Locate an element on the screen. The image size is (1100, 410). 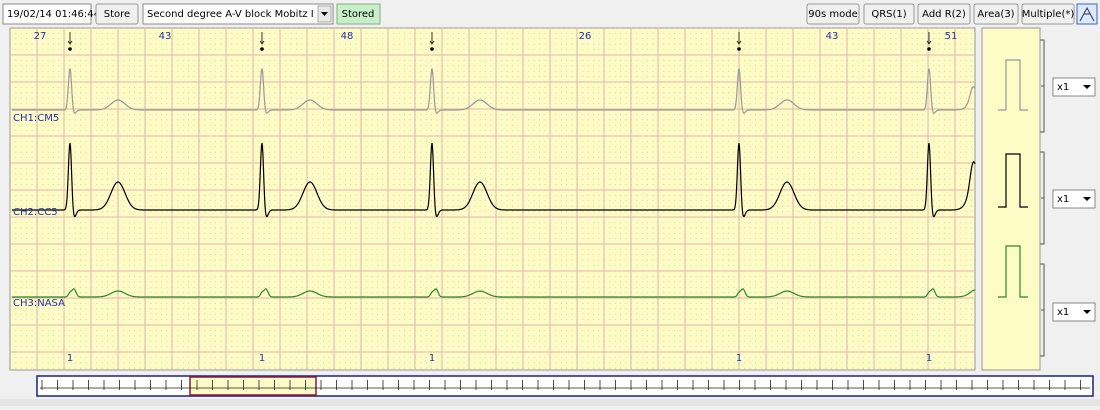
interval-label: 51 is located at coordinates (951, 36).